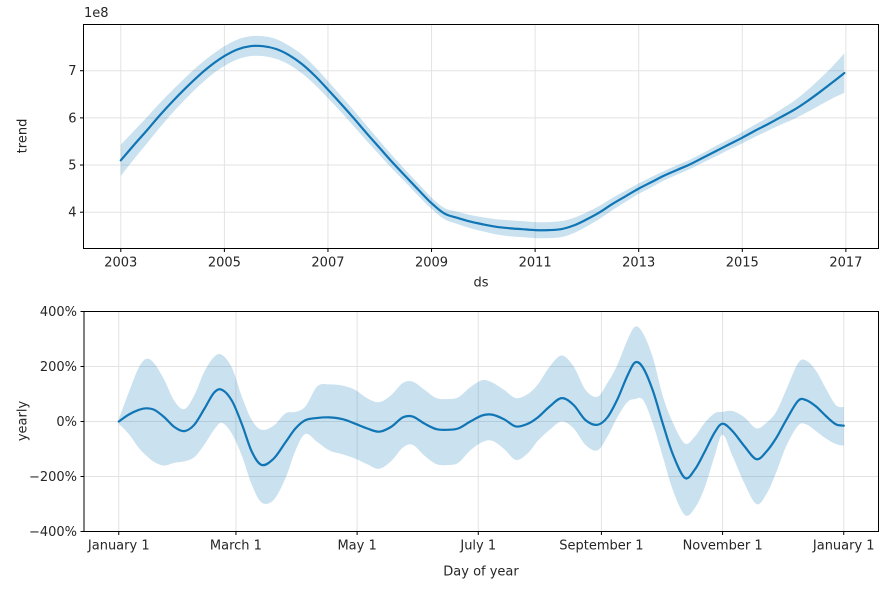 This screenshot has width=886, height=590. I want to click on y-tick-label: 5, so click(72, 166).